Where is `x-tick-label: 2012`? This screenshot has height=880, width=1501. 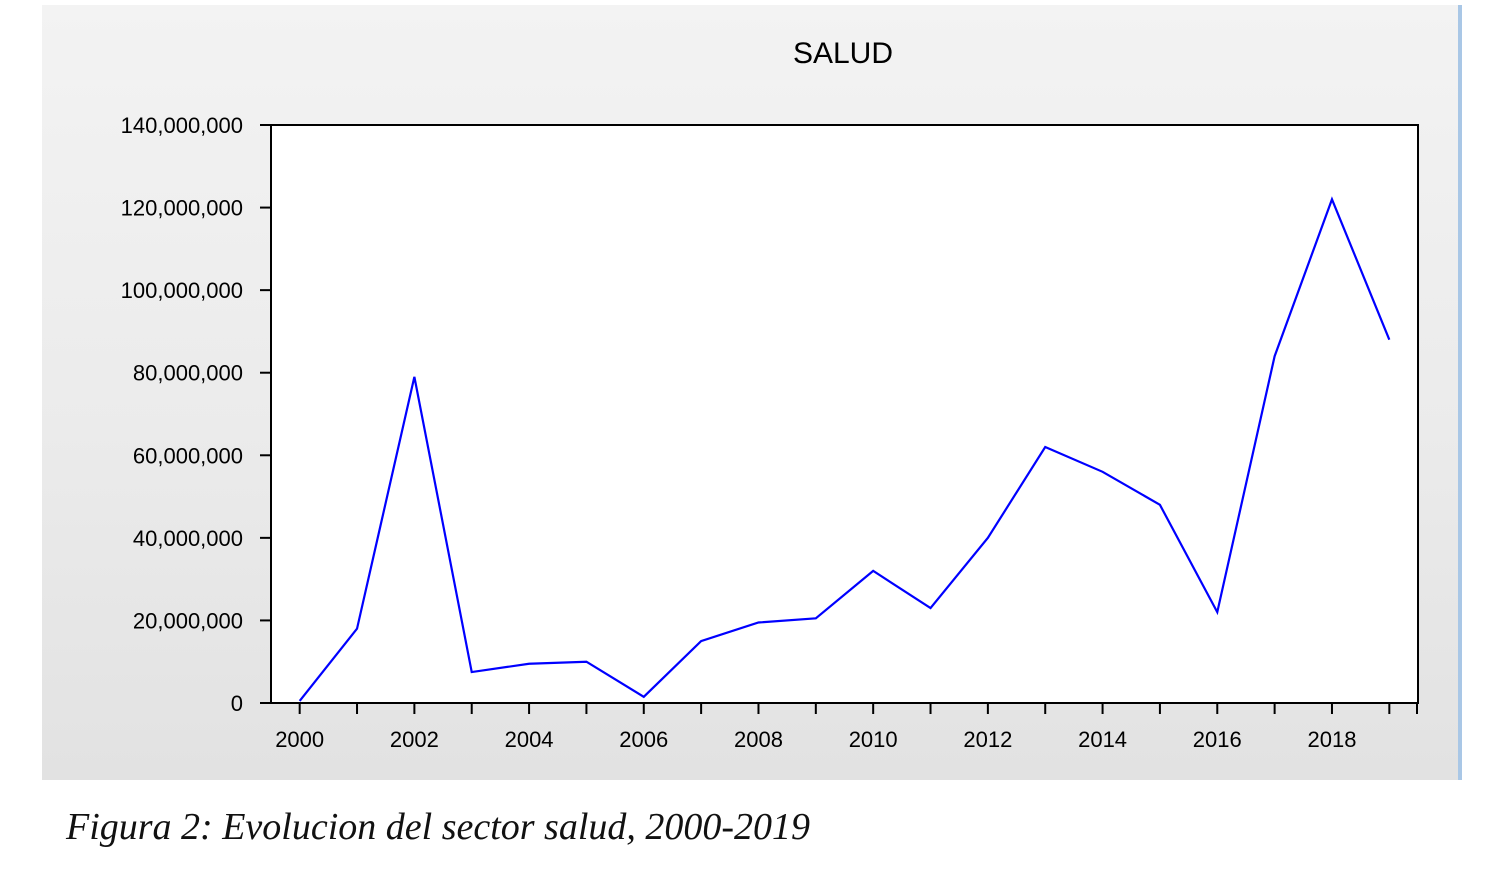
x-tick-label: 2012 is located at coordinates (987, 739).